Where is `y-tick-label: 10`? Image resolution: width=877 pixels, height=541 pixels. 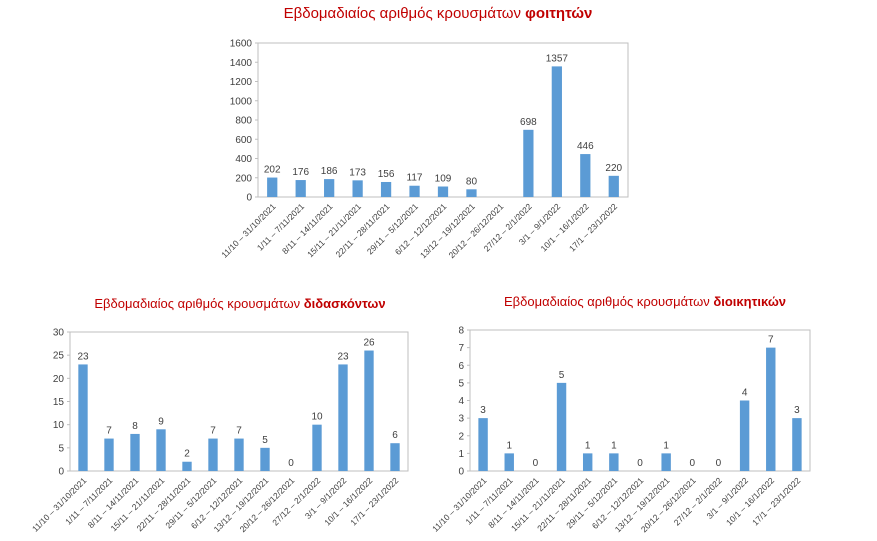 y-tick-label: 10 is located at coordinates (59, 425).